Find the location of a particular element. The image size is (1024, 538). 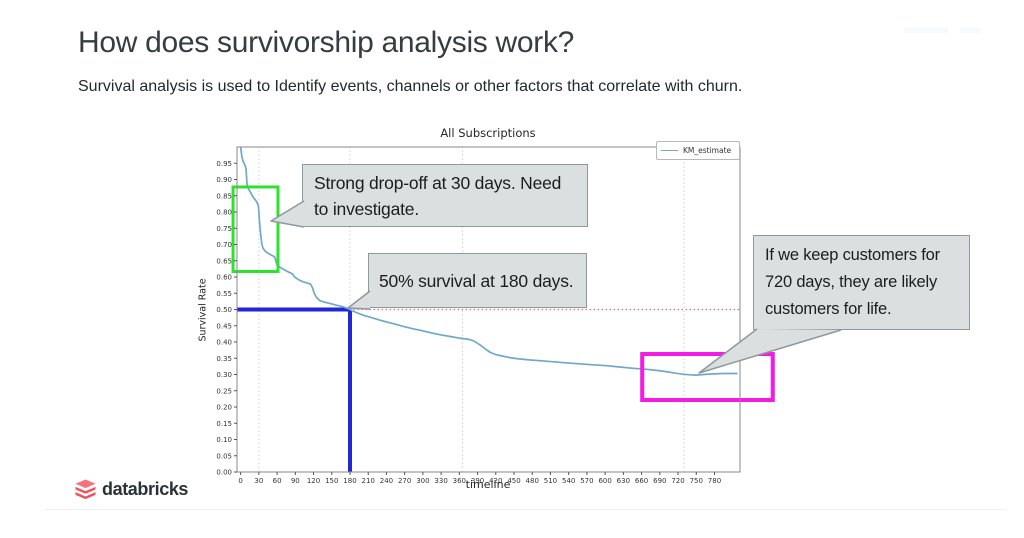

svg-text: 0.10 is located at coordinates (224, 440).